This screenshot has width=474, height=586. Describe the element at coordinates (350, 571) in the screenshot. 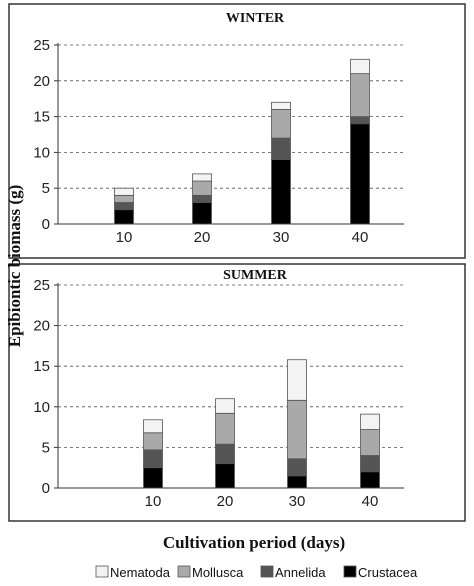

I see `legend-swatch-crustacea` at that location.